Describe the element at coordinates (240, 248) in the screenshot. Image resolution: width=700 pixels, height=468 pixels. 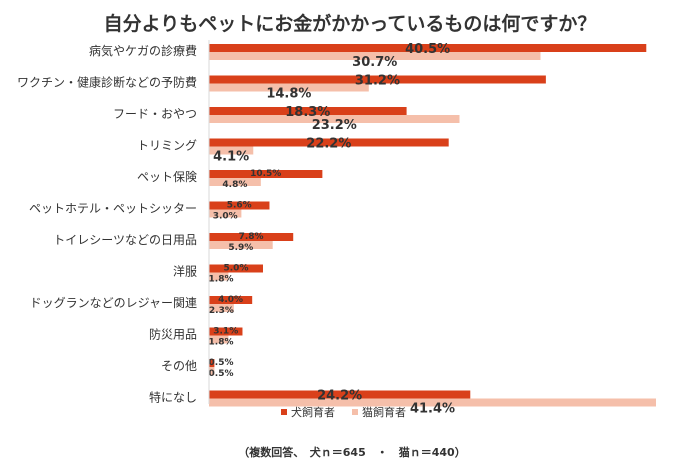
I see `data-label-cat: 5.9%` at that location.